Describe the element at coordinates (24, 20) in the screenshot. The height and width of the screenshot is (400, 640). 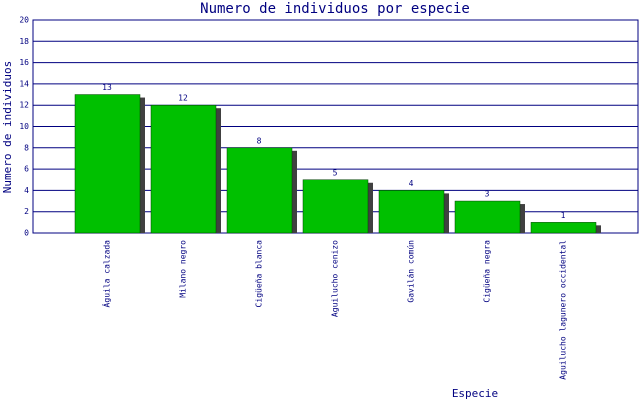
I see `y-tick-label: 20` at that location.